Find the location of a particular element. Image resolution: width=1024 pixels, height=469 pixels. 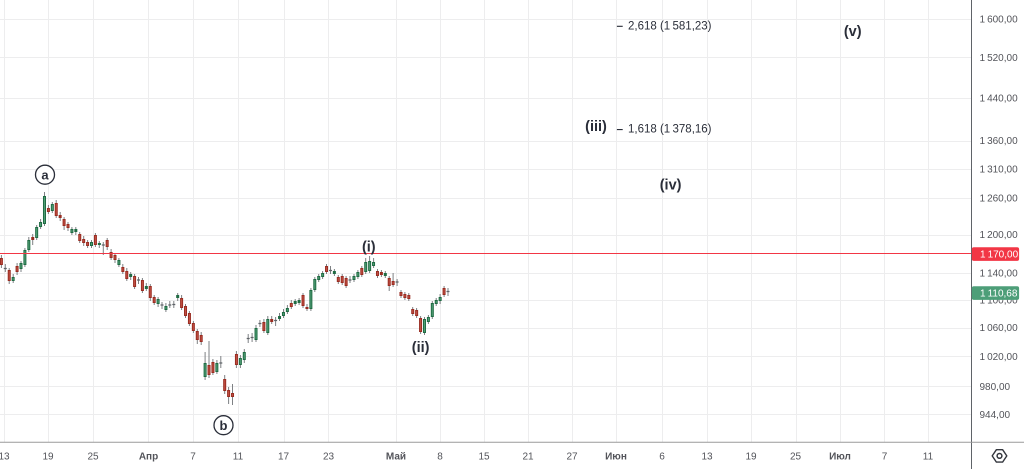

svg-text: Июл is located at coordinates (840, 456).